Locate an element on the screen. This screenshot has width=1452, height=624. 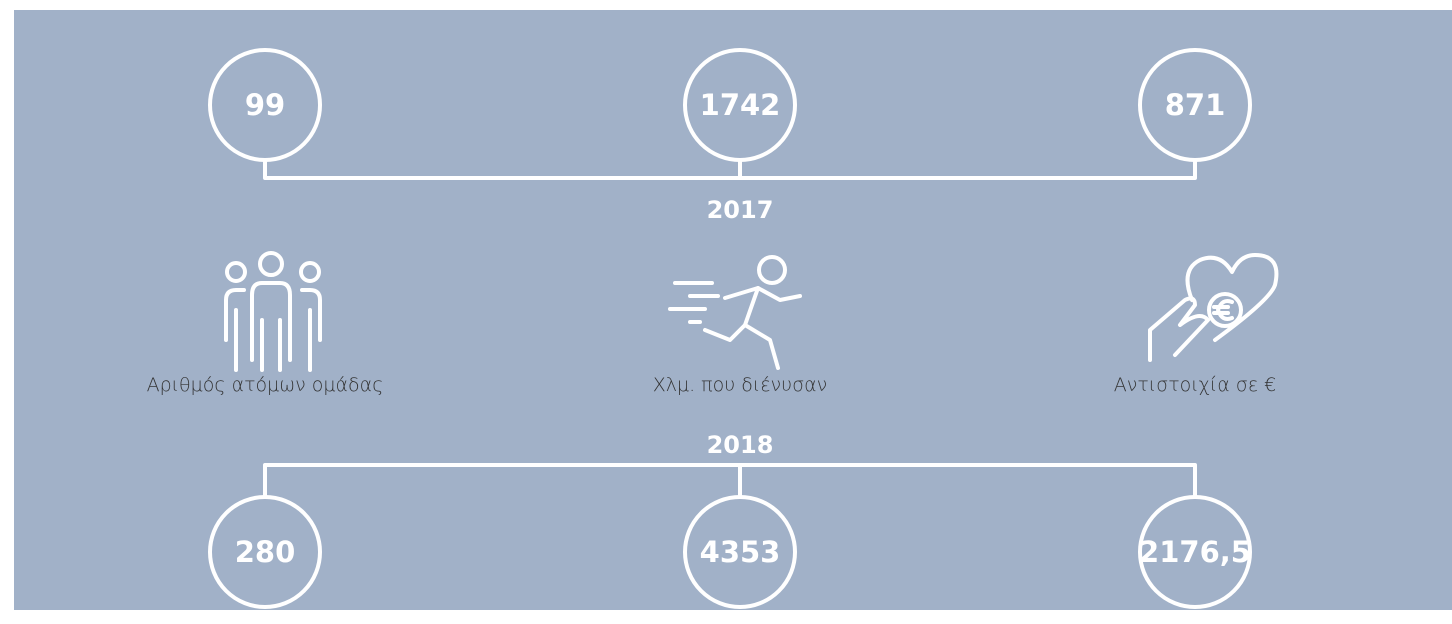
value: 2176,5 is located at coordinates (1195, 552).